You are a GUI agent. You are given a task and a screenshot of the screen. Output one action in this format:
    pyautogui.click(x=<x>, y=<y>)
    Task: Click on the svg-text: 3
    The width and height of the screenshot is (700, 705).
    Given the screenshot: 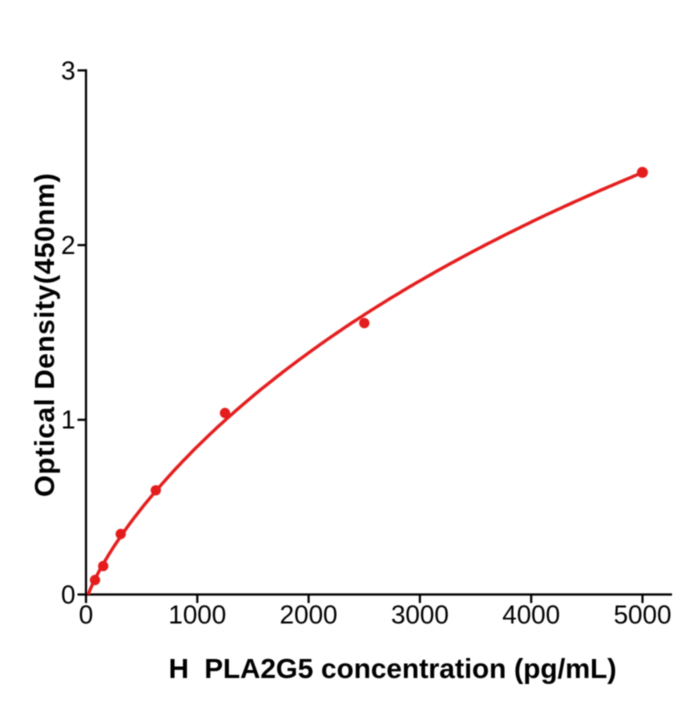 What is the action you would take?
    pyautogui.click(x=68, y=70)
    